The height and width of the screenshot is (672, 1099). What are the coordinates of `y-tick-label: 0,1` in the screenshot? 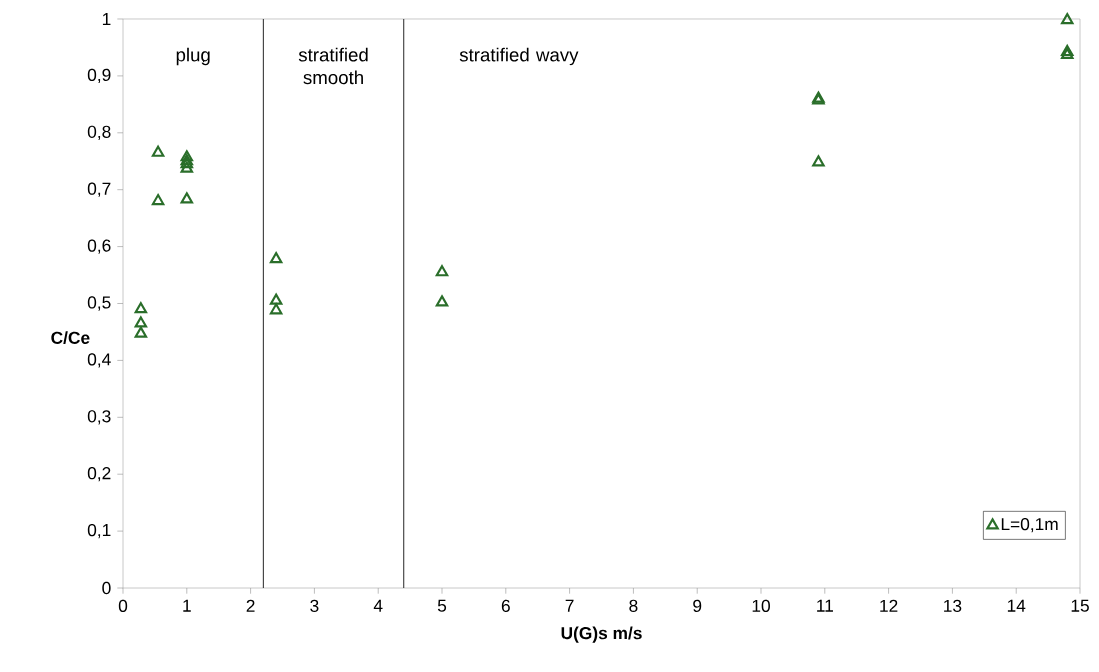 It's located at (99, 531).